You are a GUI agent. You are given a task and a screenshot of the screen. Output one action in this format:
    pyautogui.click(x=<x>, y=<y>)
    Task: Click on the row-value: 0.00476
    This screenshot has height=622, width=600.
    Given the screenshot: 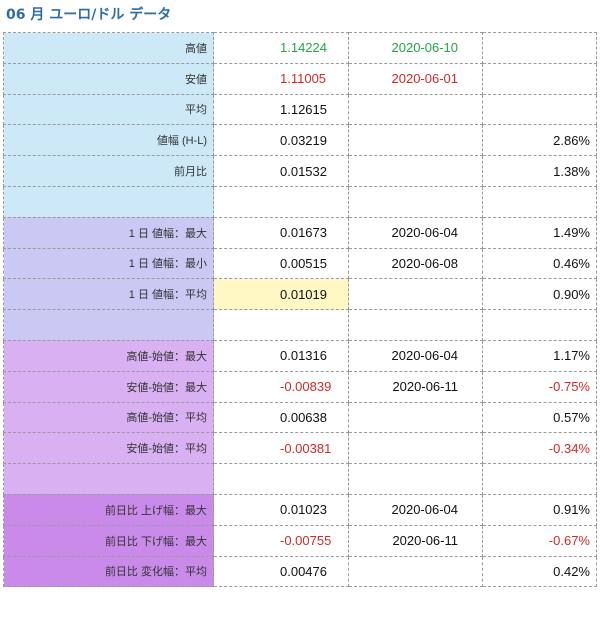 What is the action you would take?
    pyautogui.click(x=281, y=571)
    